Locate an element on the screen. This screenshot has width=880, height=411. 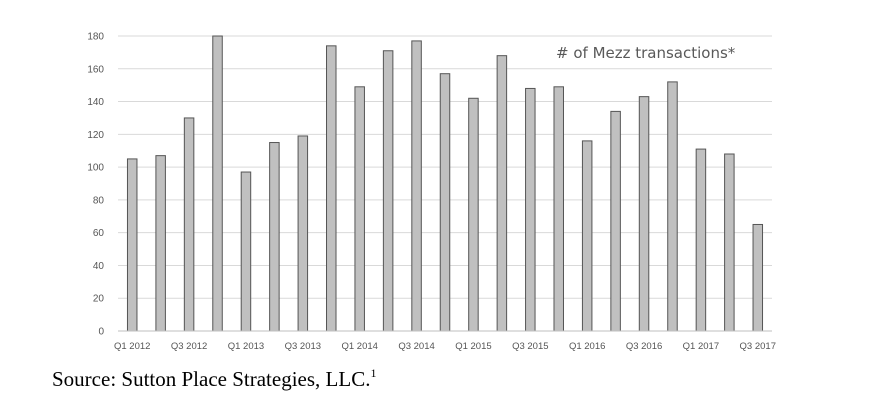
chart-annotation: # of Mezz transactions* is located at coordinates (646, 53).